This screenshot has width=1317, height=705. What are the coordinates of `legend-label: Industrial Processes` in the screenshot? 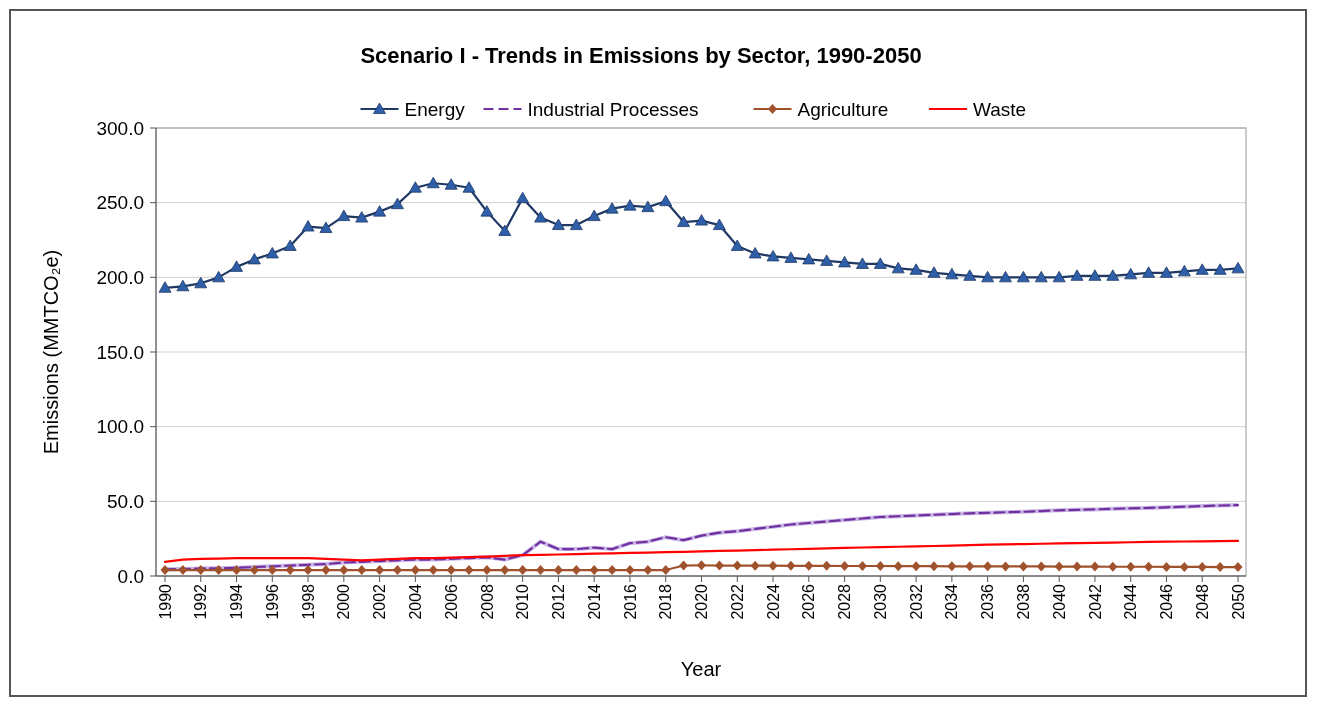 It's located at (613, 109).